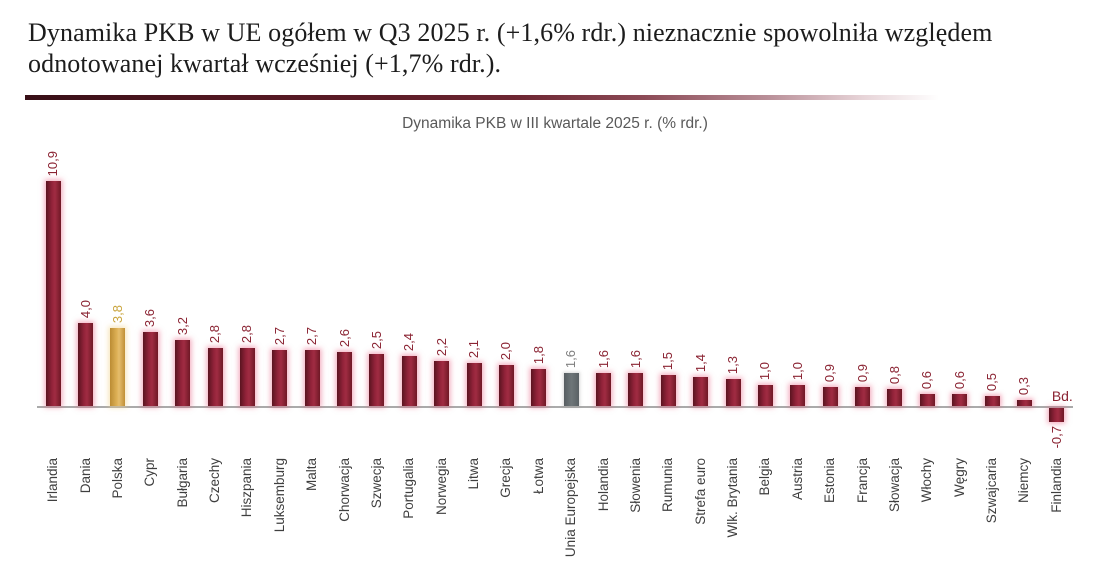 The image size is (1110, 574). I want to click on category-label: Grecja, so click(506, 478).